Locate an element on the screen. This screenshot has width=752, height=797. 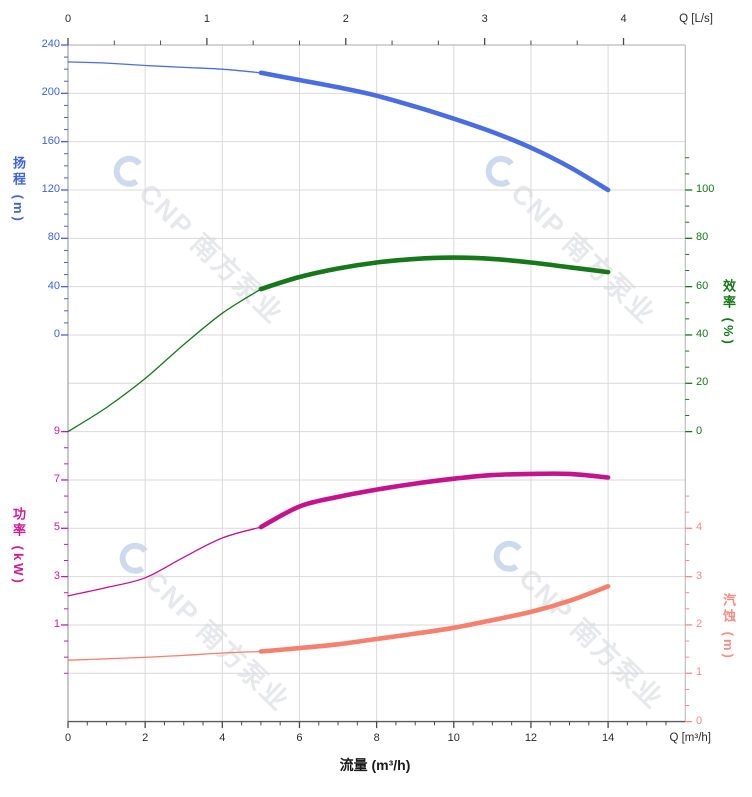
head-curve is located at coordinates (434, 131).